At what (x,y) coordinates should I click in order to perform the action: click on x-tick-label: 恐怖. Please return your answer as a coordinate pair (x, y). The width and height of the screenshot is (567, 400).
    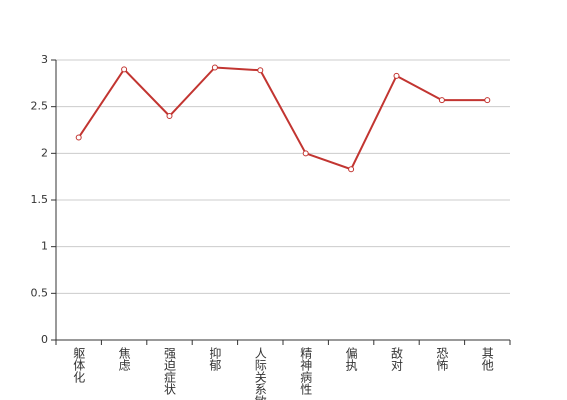
    Looking at the image, I should click on (442, 359).